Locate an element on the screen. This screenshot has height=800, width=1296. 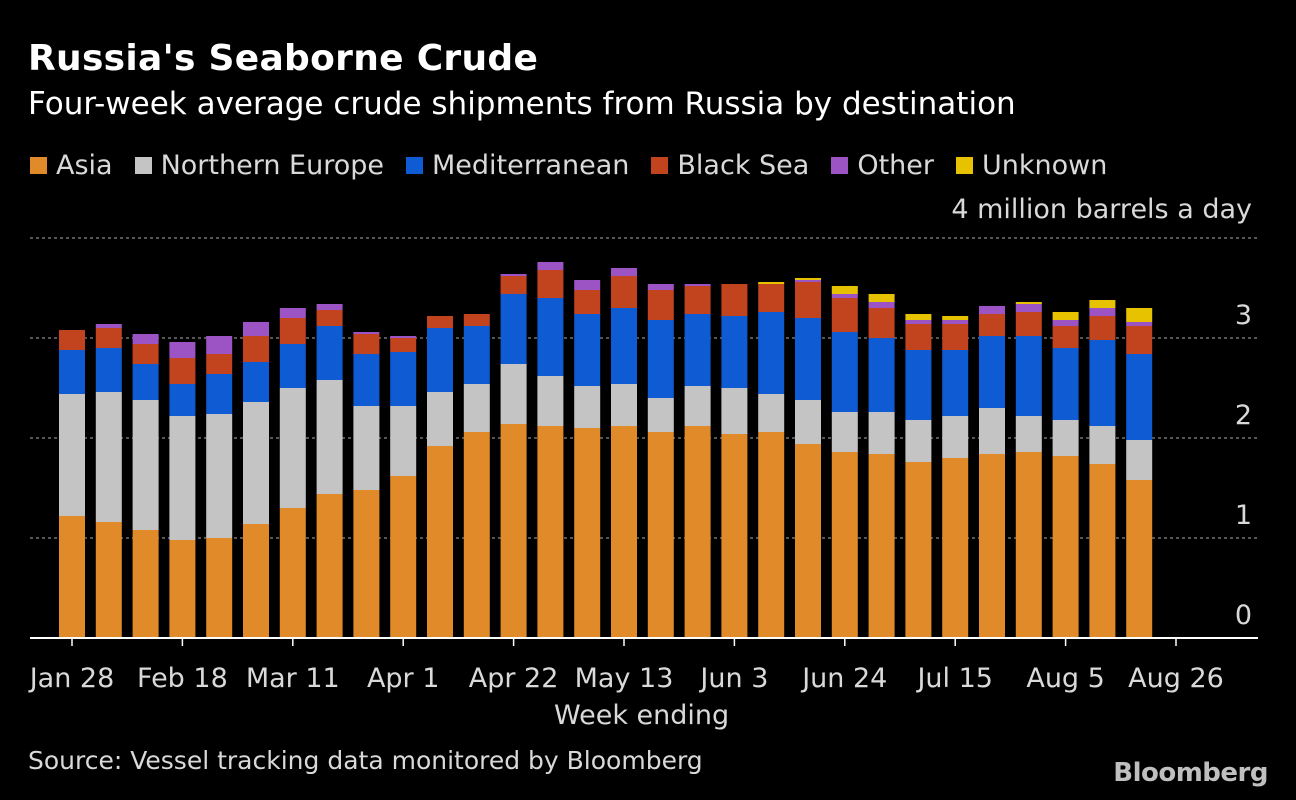
y-axis-unit-label: 4 million barrels a day is located at coordinates (1101, 209).